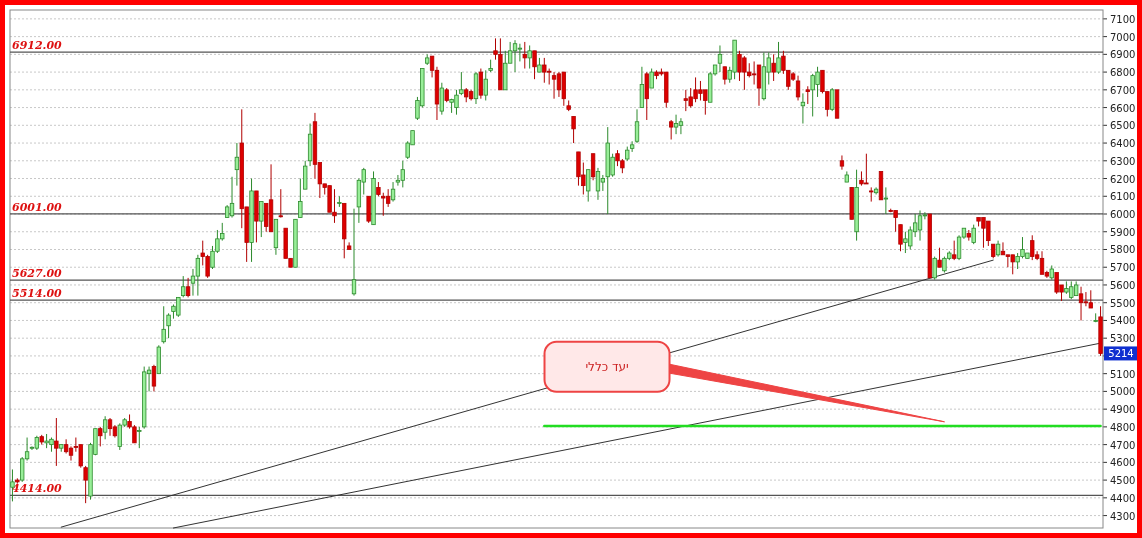 This screenshot has width=1142, height=538. Describe the element at coordinates (1123, 339) in the screenshot. I see `y-tick-label: 5300` at that location.